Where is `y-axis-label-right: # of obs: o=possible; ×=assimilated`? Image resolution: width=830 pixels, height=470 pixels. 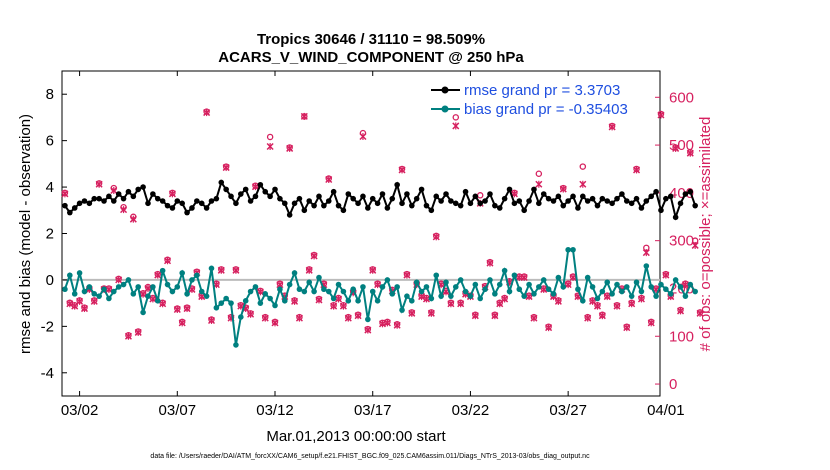 y-axis-label-right: # of obs: o=possible; ×=assimilated is located at coordinates (705, 234).